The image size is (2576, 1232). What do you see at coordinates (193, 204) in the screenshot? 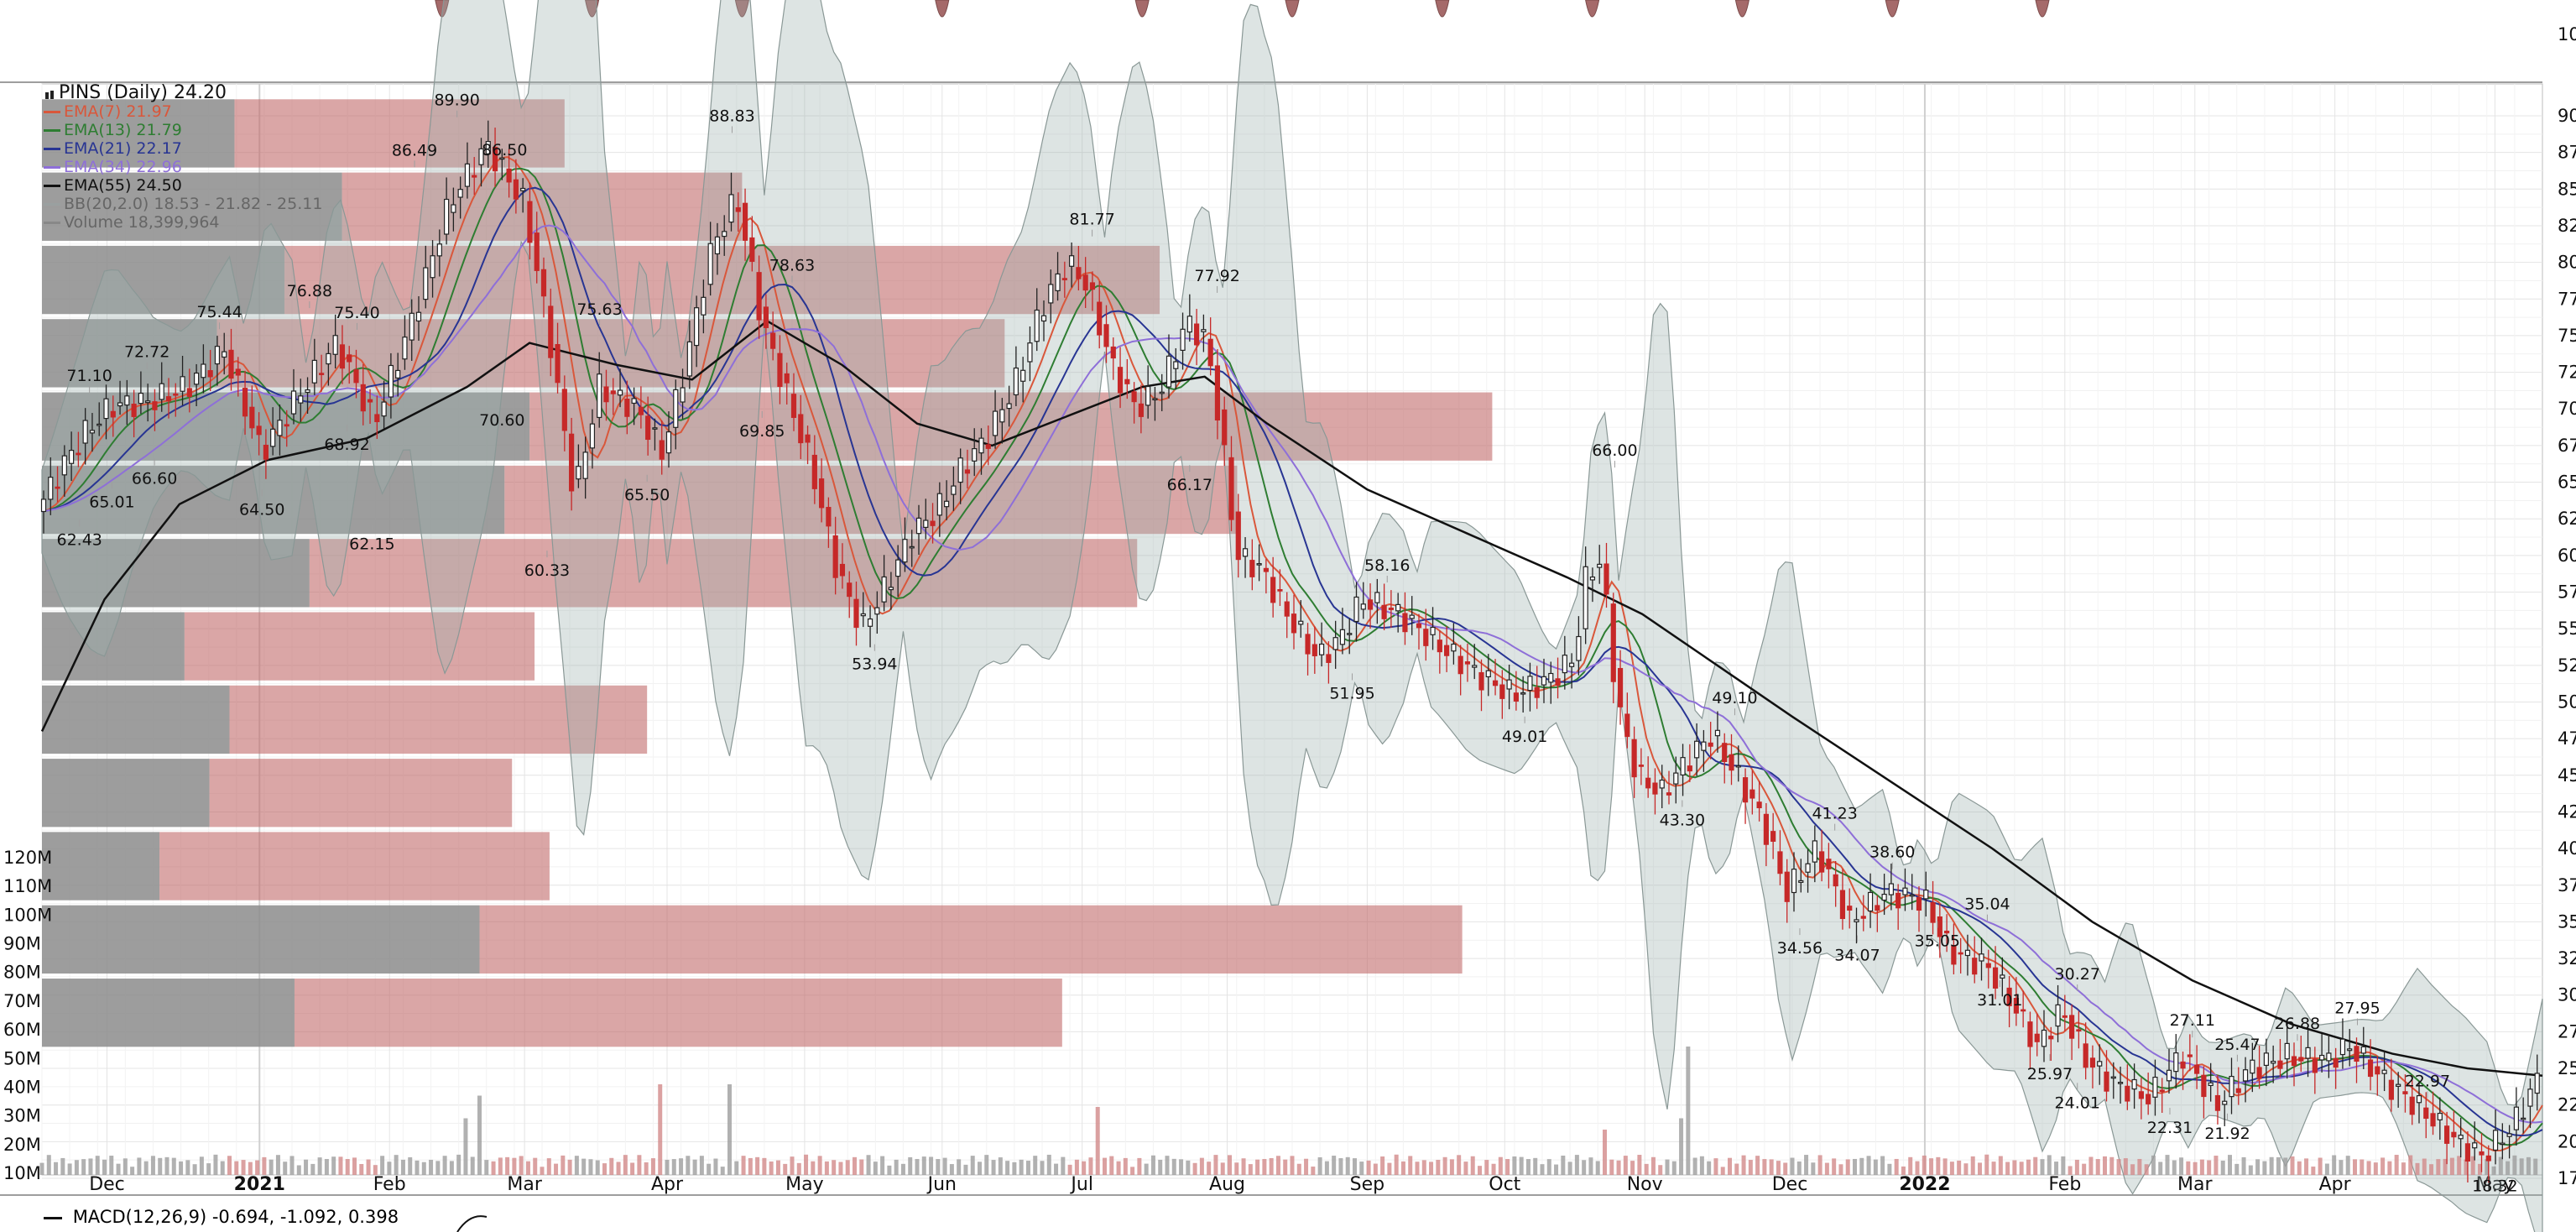
I see `legend-label: BB(20,2.0) 18.53 - 21.82 - 25.11` at bounding box center [193, 204].